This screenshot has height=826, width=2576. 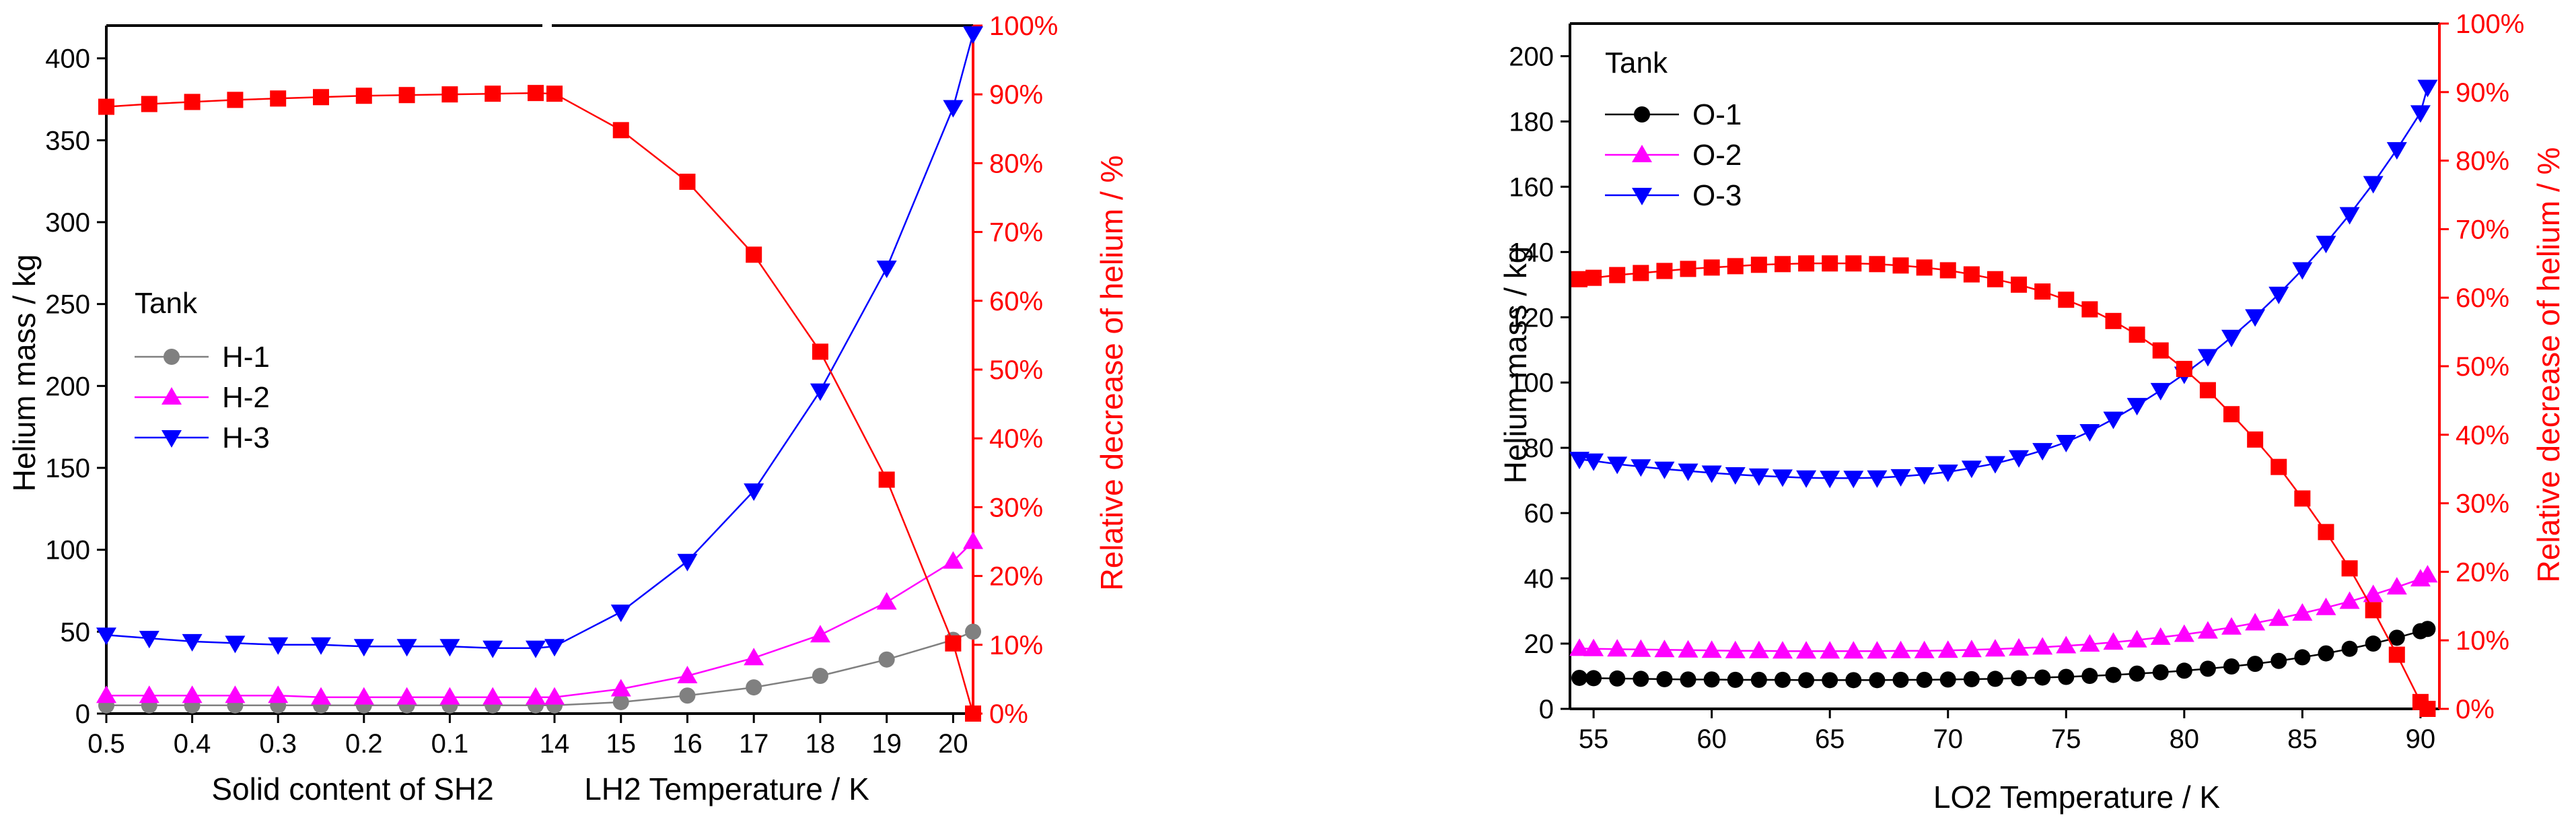 I want to click on x-tick-label-temperature: 16, so click(x=687, y=744).